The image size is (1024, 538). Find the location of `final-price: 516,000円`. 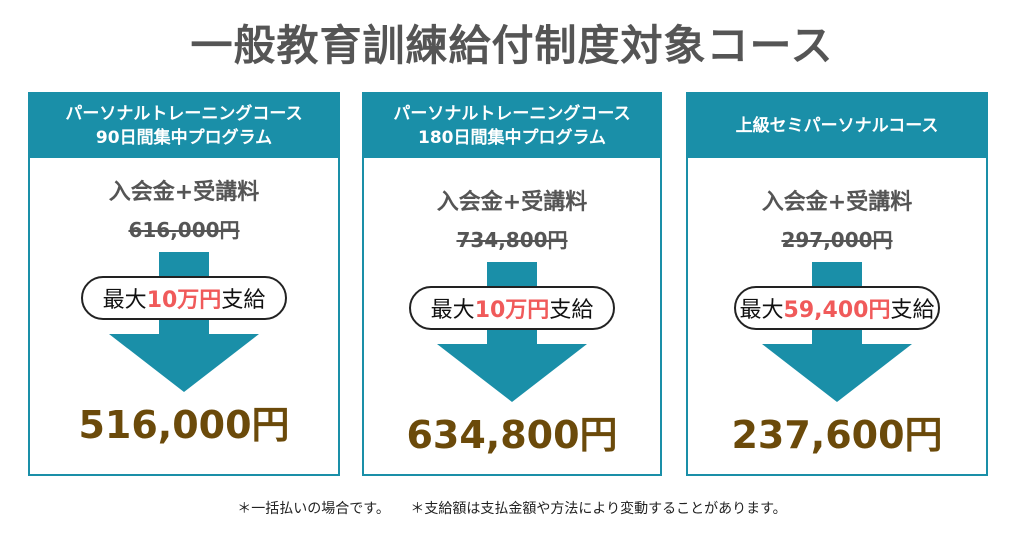

final-price: 516,000円 is located at coordinates (184, 425).